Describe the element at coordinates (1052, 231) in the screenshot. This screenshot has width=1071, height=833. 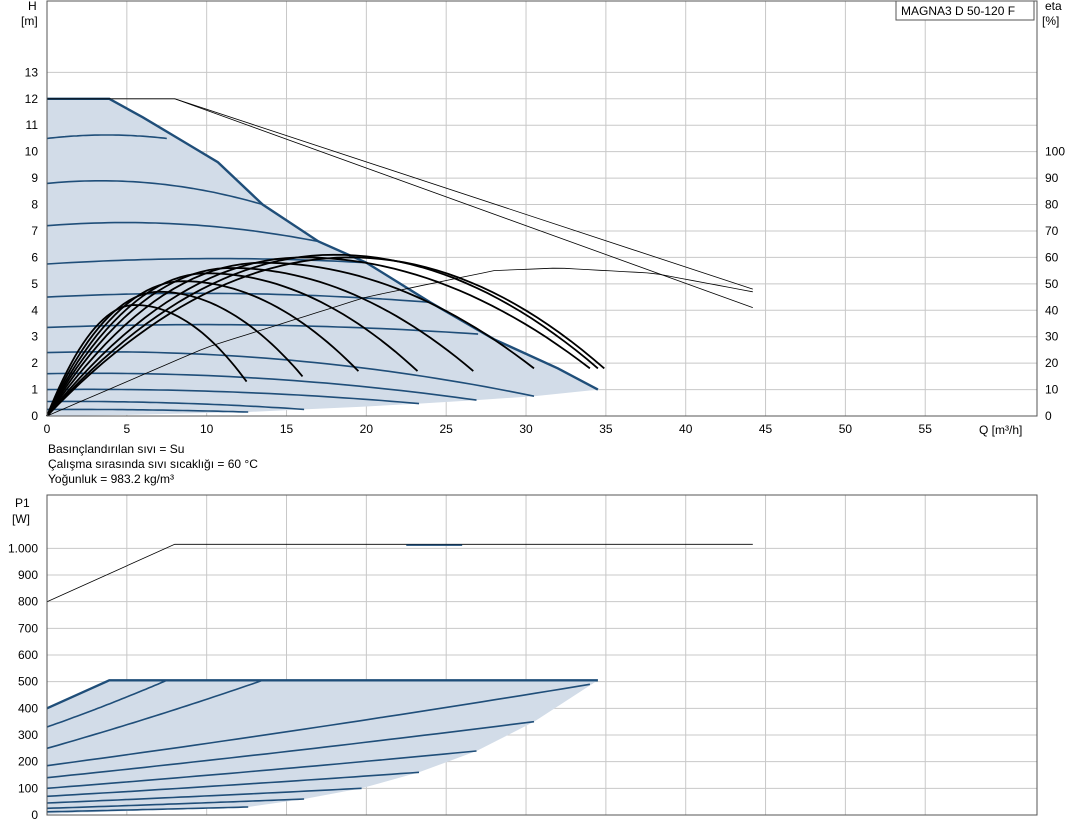
I see `eta-y-tick-label: 70` at that location.